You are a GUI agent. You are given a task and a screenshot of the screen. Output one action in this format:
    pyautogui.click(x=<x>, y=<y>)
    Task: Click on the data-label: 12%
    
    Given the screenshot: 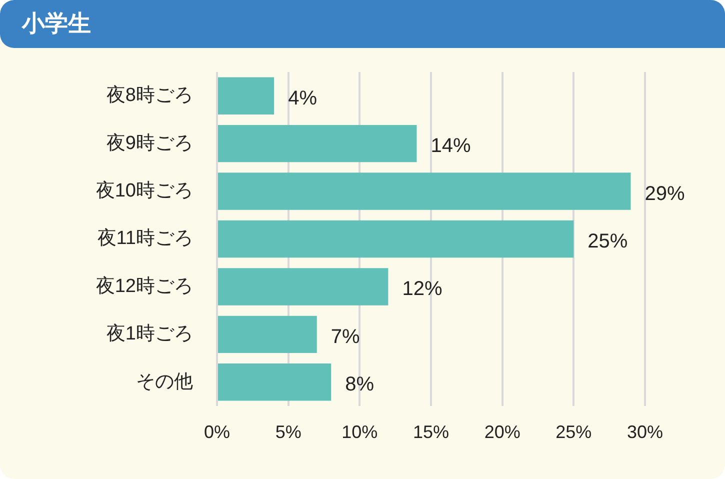 What is the action you would take?
    pyautogui.click(x=422, y=289)
    